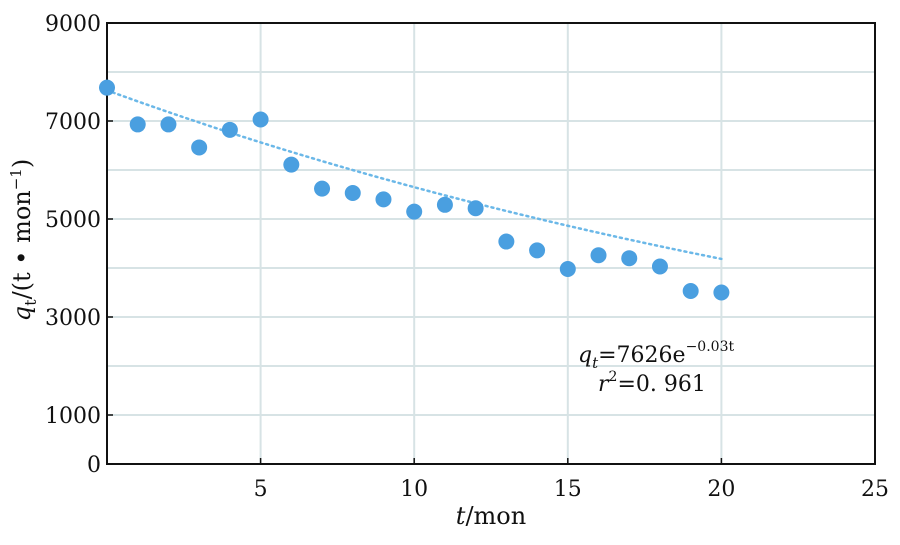  Describe the element at coordinates (568, 489) in the screenshot. I see `x-tick-label: 15` at that location.